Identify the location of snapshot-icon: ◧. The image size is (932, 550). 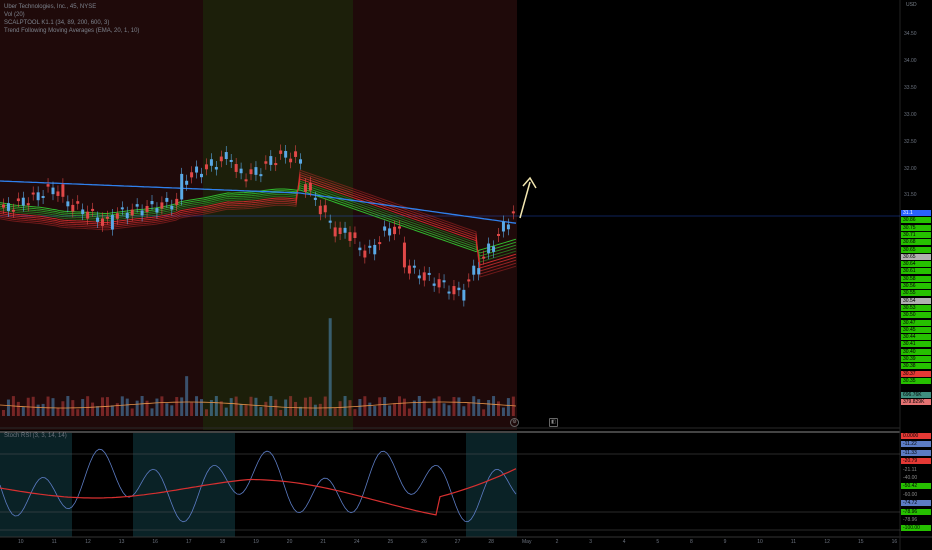
(553, 422).